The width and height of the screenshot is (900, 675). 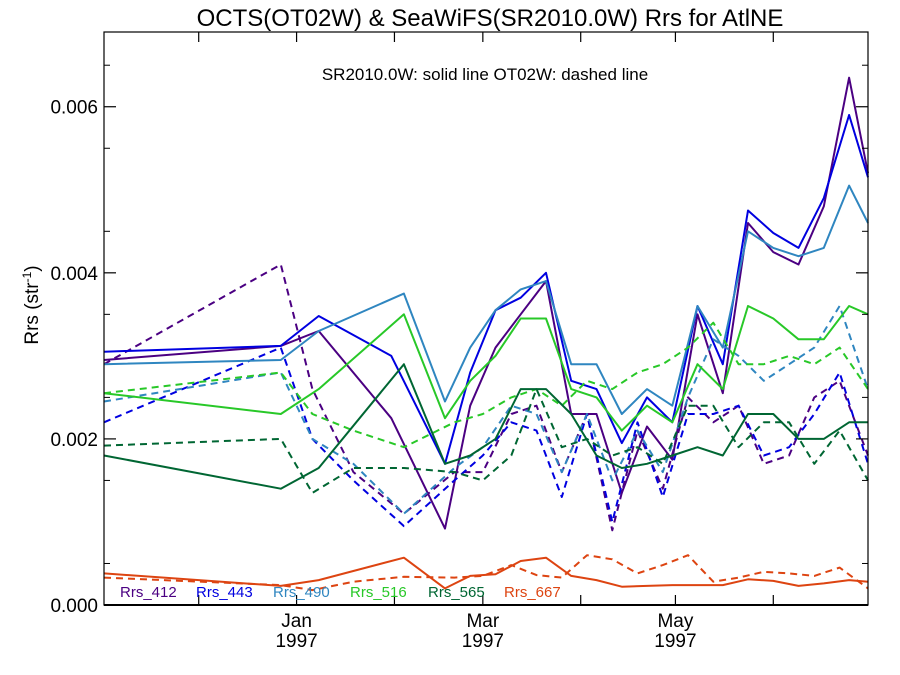 I want to click on y-axis-label-close: ), so click(x=32, y=268).